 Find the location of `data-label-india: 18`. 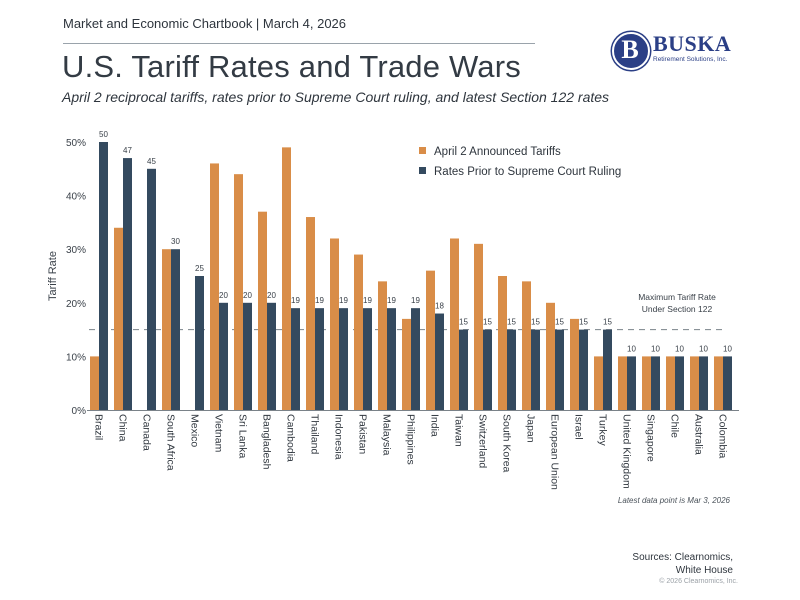

data-label-india: 18 is located at coordinates (439, 306).